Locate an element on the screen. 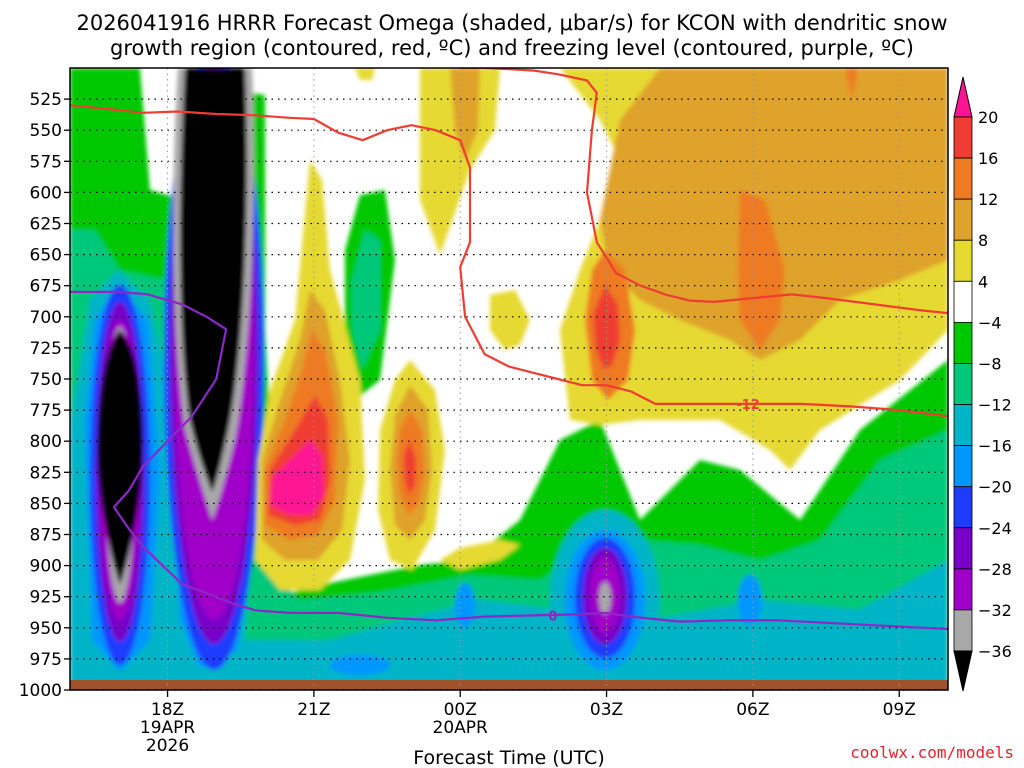 This screenshot has width=1024, height=768. y-tick-label: 725 is located at coordinates (46, 349).